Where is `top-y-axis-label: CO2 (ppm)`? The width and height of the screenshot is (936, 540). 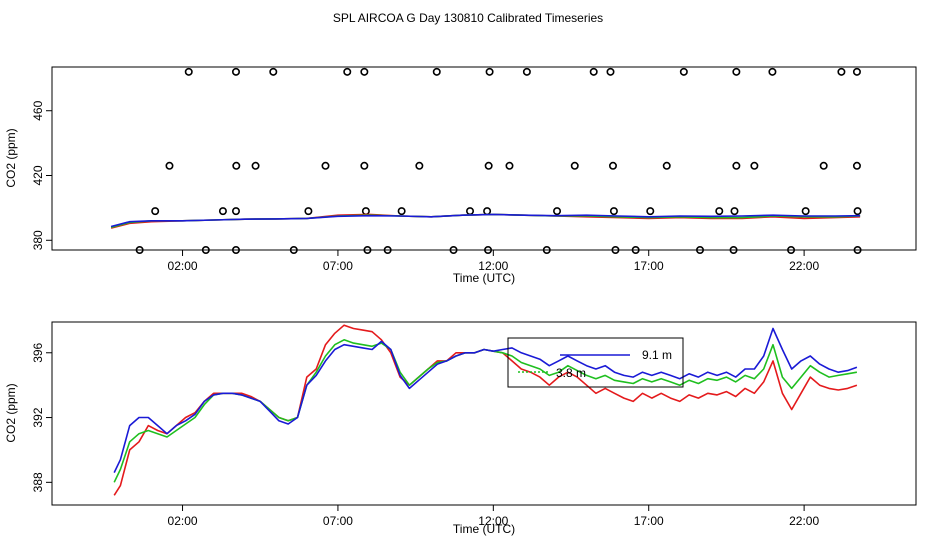 top-y-axis-label: CO2 (ppm) is located at coordinates (11, 157).